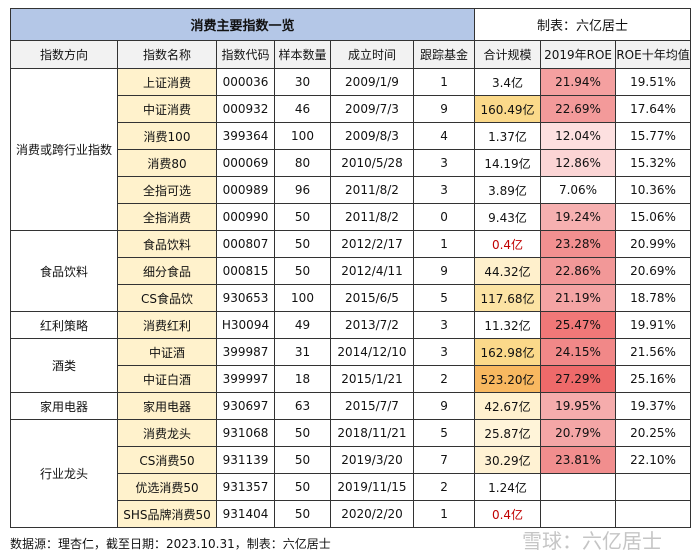  Describe the element at coordinates (653, 190) in the screenshot. I see `roe-10y-avg: 10.36%` at that location.